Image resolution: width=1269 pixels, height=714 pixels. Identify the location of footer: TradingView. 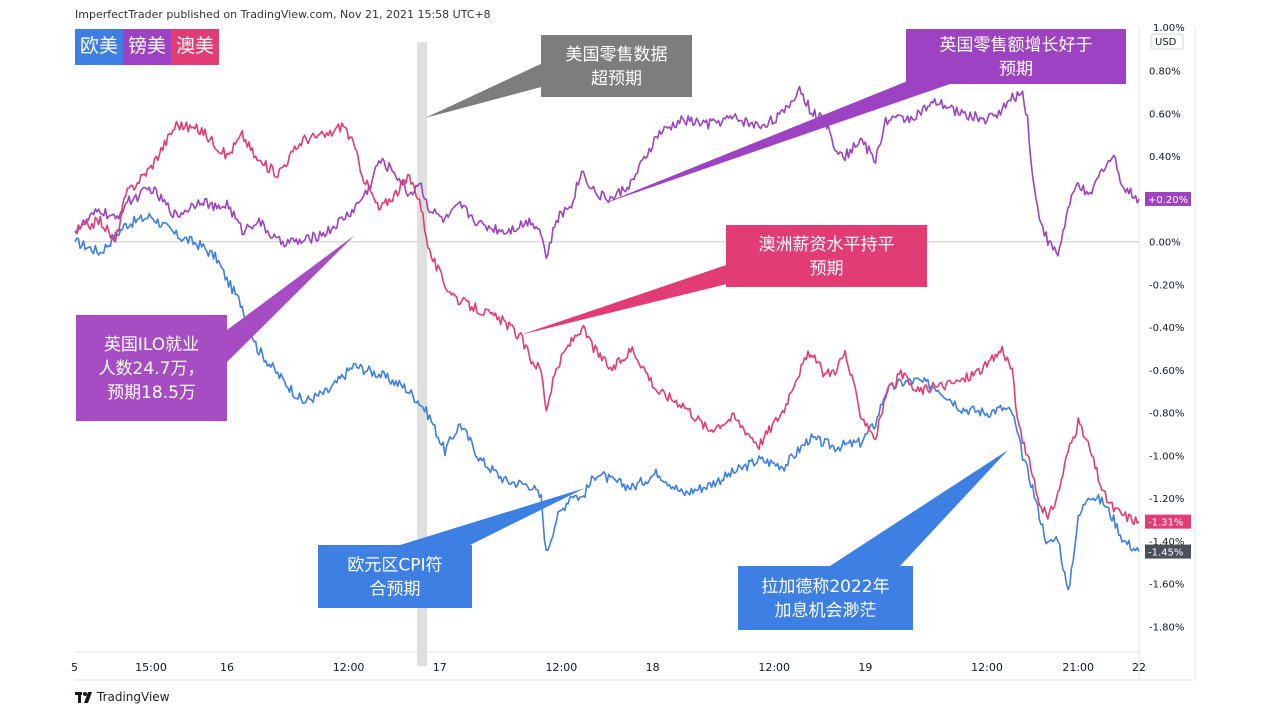
(122, 697).